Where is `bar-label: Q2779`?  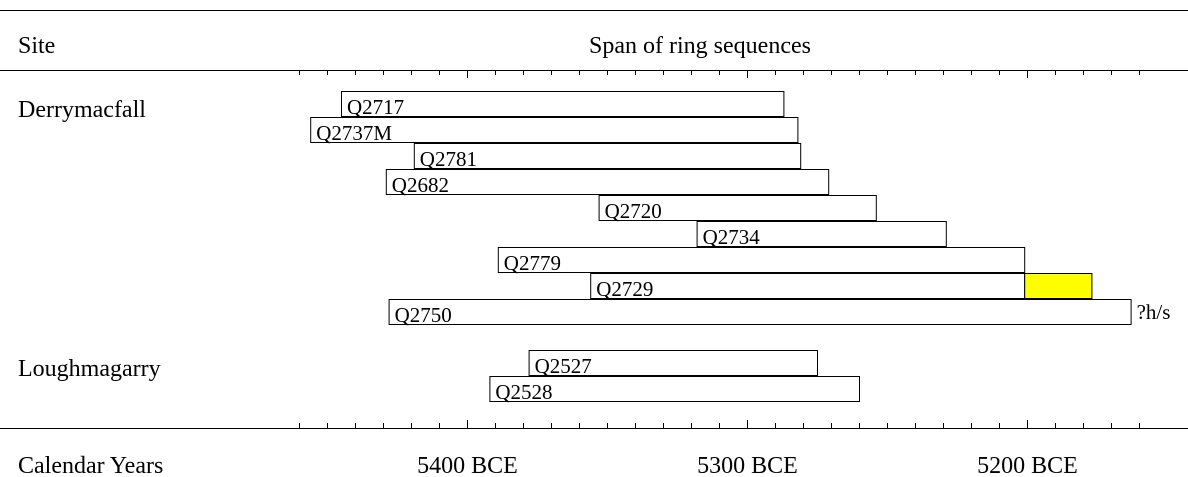
bar-label: Q2779 is located at coordinates (532, 263).